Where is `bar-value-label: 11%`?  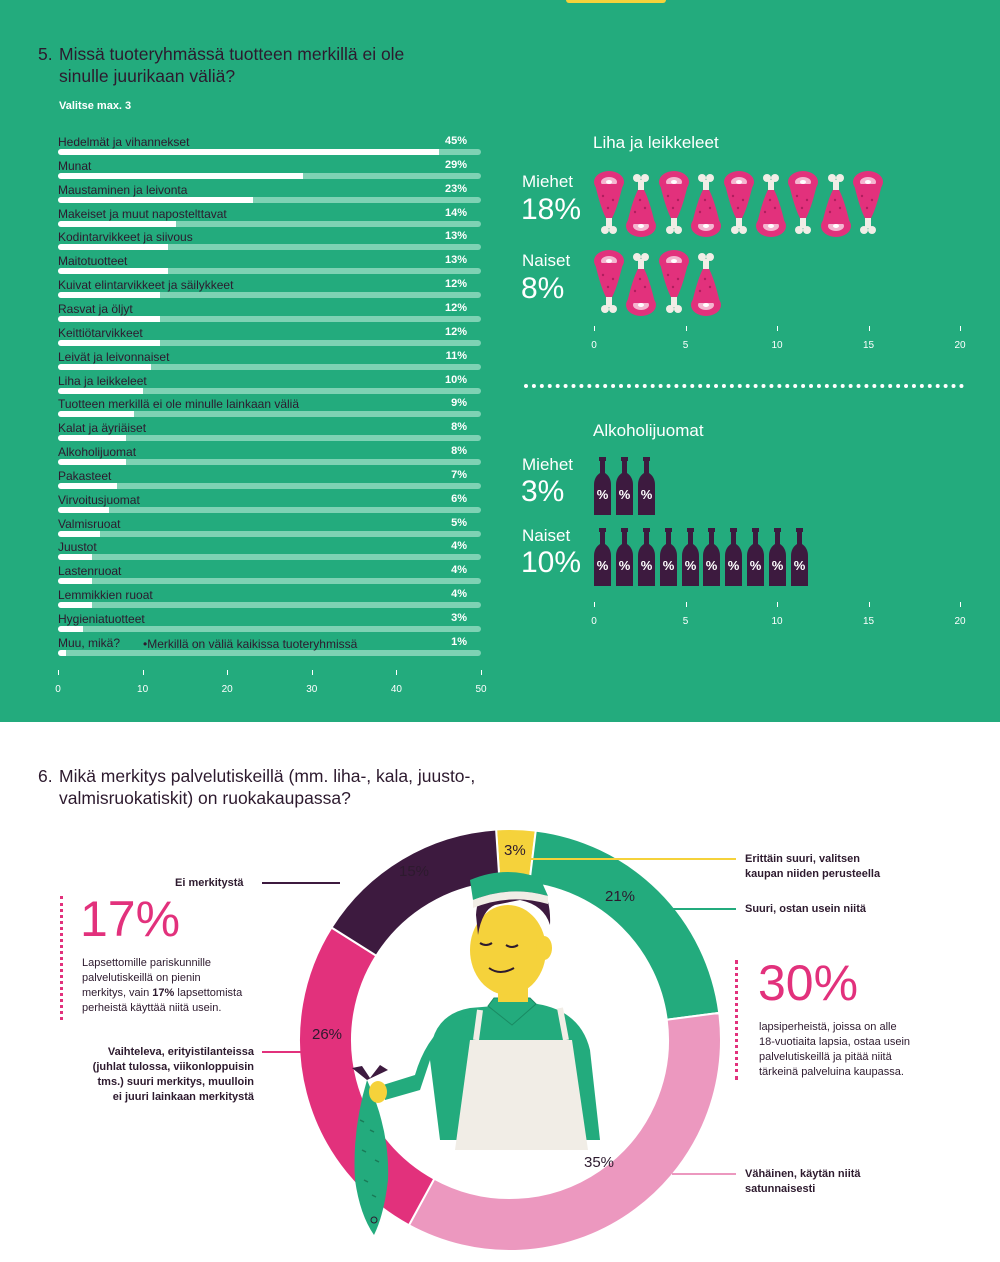
bar-value-label: 11% is located at coordinates (456, 355).